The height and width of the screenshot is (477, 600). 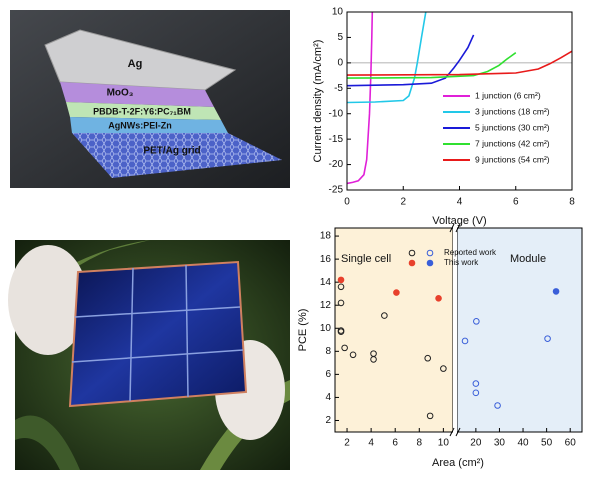 What do you see at coordinates (336, 190) in the screenshot?
I see `y-tick-label: -25` at bounding box center [336, 190].